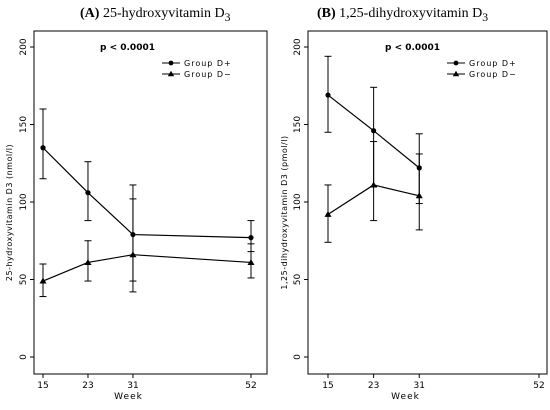  Describe the element at coordinates (147, 193) in the screenshot. I see `series-line-d-plus` at that location.